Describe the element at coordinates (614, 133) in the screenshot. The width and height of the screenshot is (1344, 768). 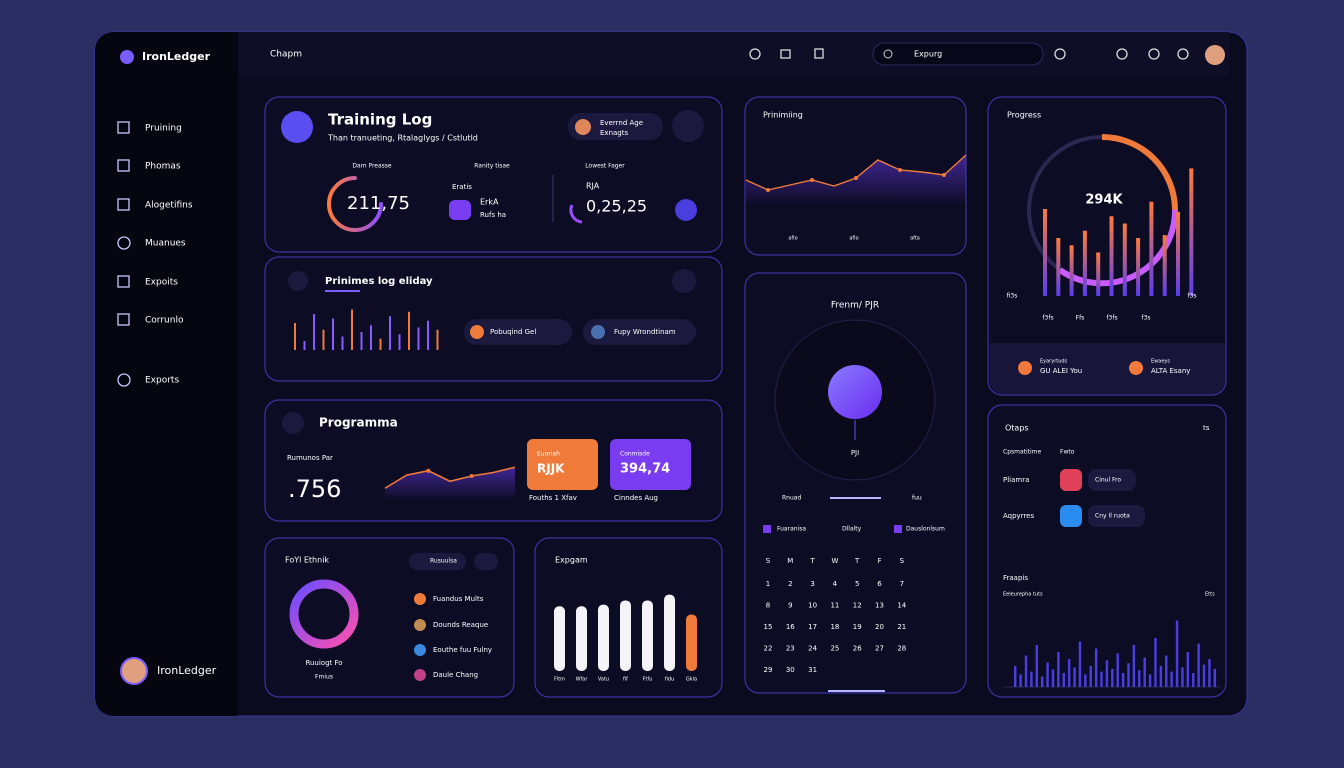
I see `badge-sub: Exnagts` at that location.